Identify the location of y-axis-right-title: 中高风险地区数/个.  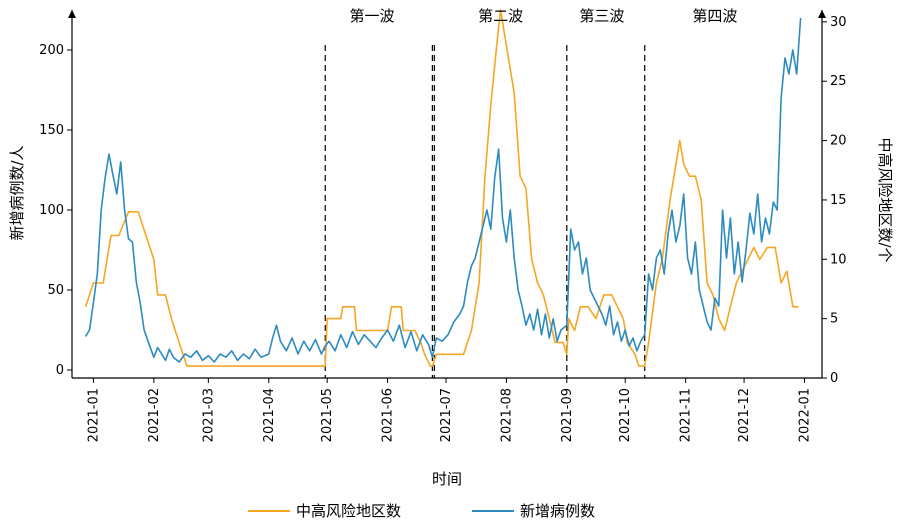
(885, 199).